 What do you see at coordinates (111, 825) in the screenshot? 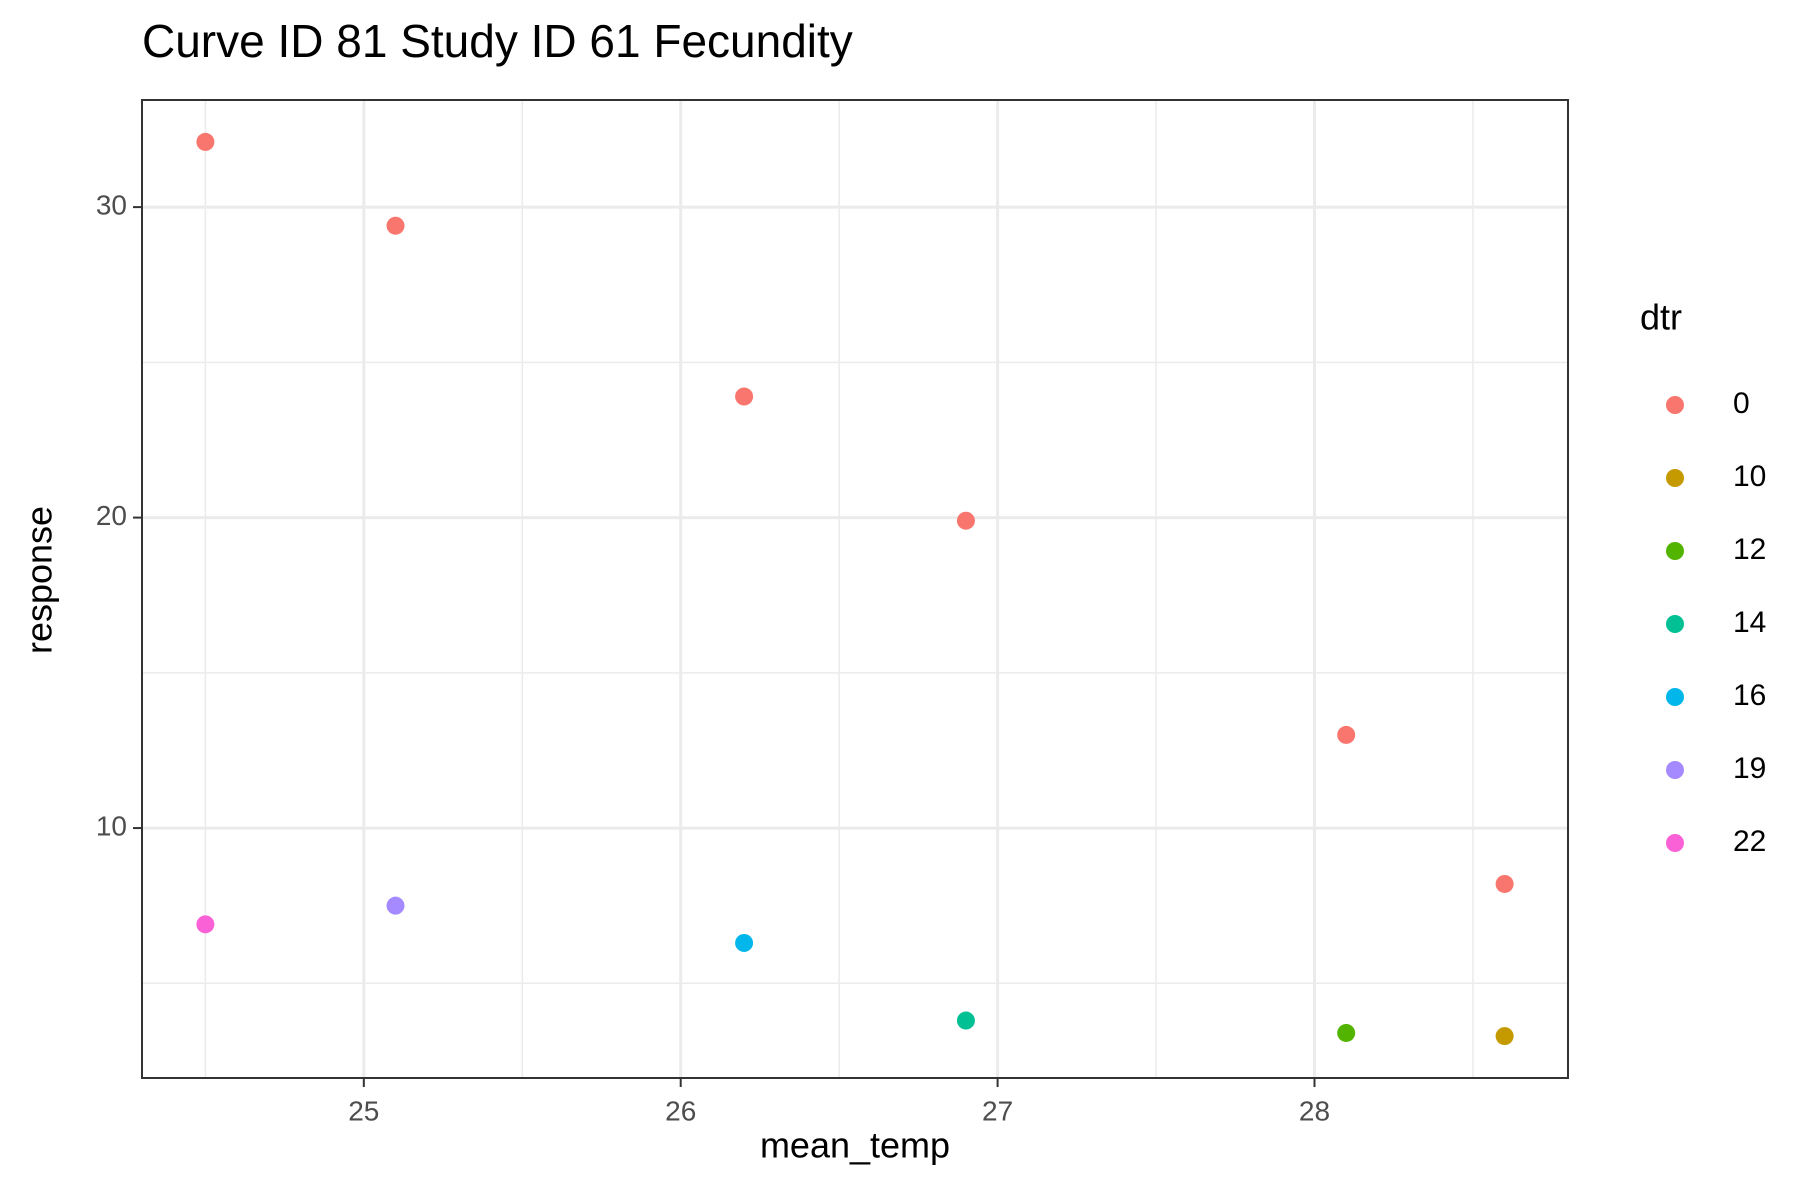
I see `y-tick-label: 10` at bounding box center [111, 825].